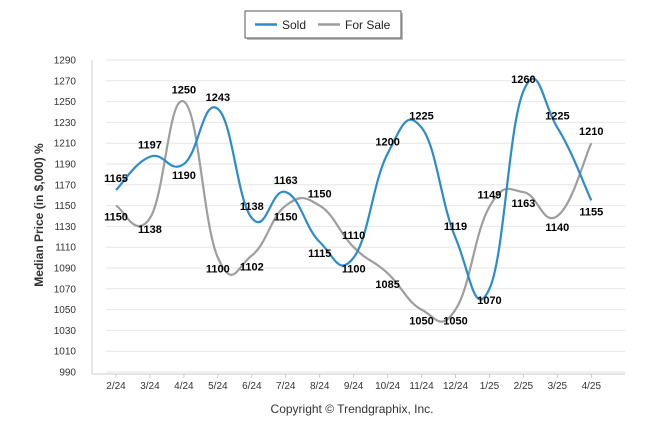  Describe the element at coordinates (65, 331) in the screenshot. I see `y-tick-label: 1030` at that location.